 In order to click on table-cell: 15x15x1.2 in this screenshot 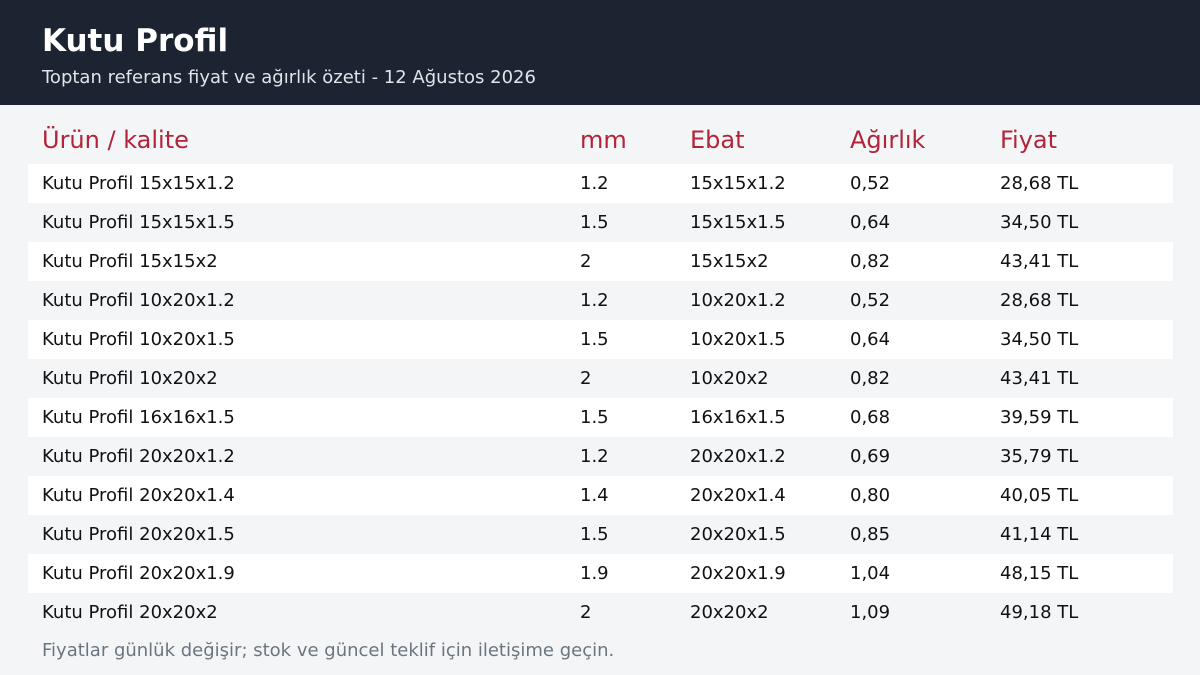, I will do `click(738, 183)`.